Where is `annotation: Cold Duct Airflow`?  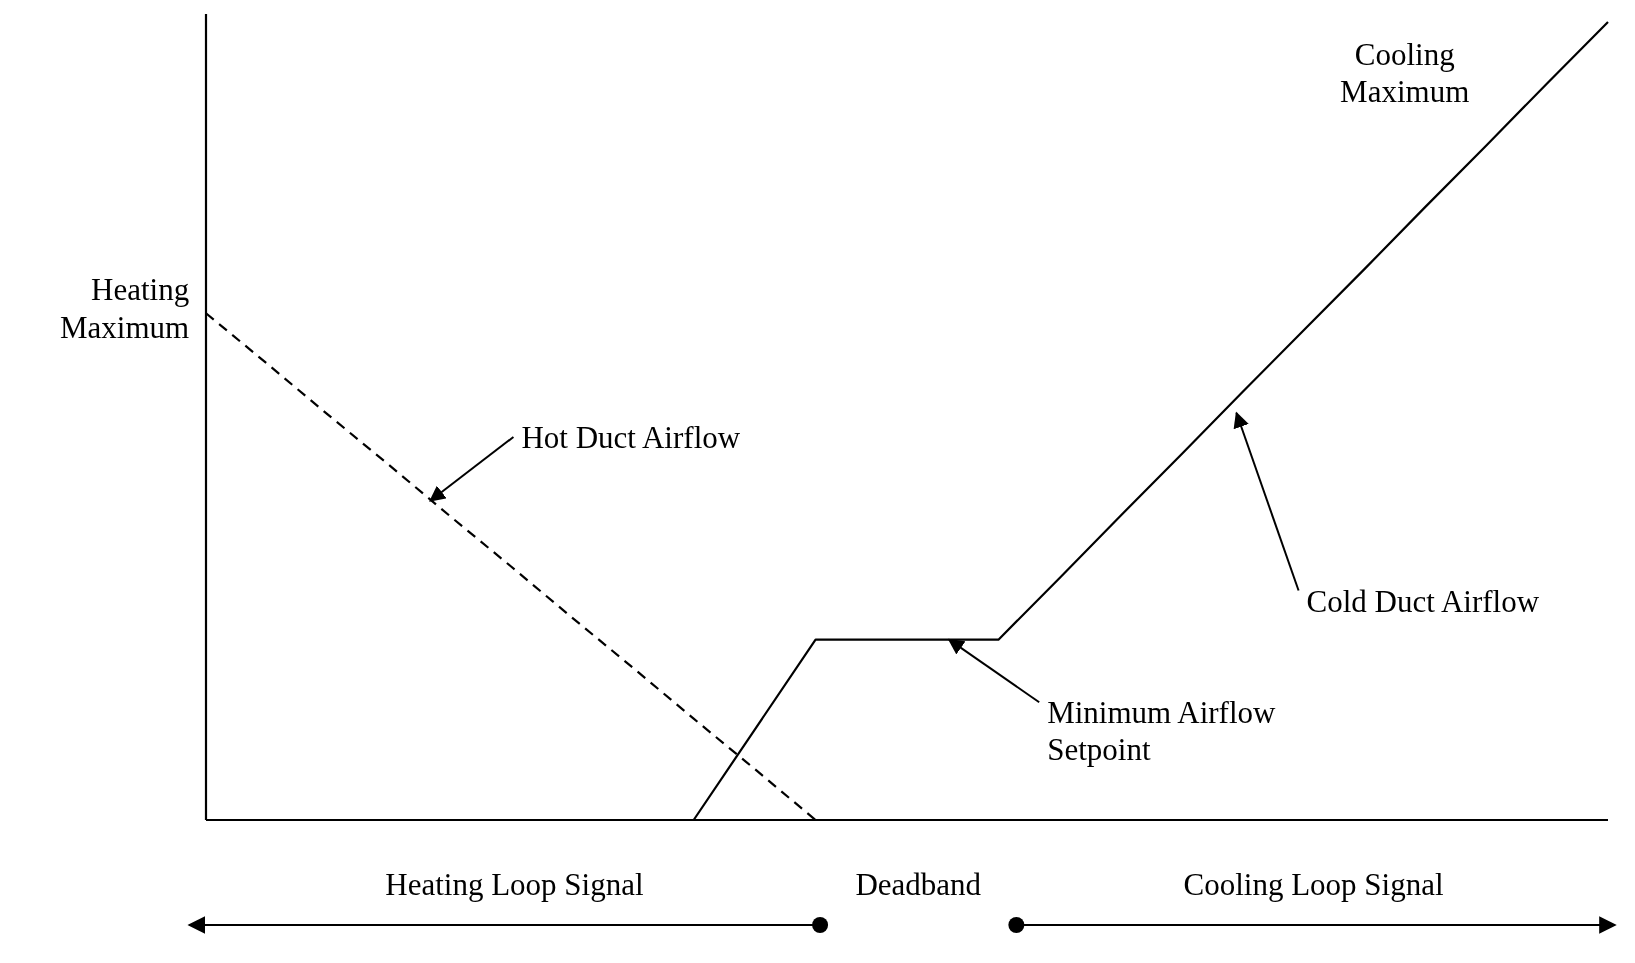
annotation: Cold Duct Airflow is located at coordinates (1423, 601).